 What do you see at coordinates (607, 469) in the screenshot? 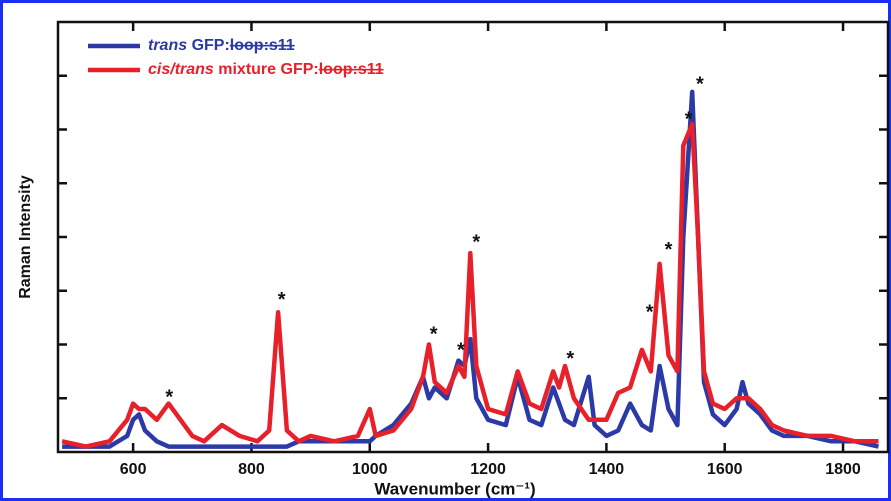
I see `x-tick-label: 1400` at bounding box center [607, 469].